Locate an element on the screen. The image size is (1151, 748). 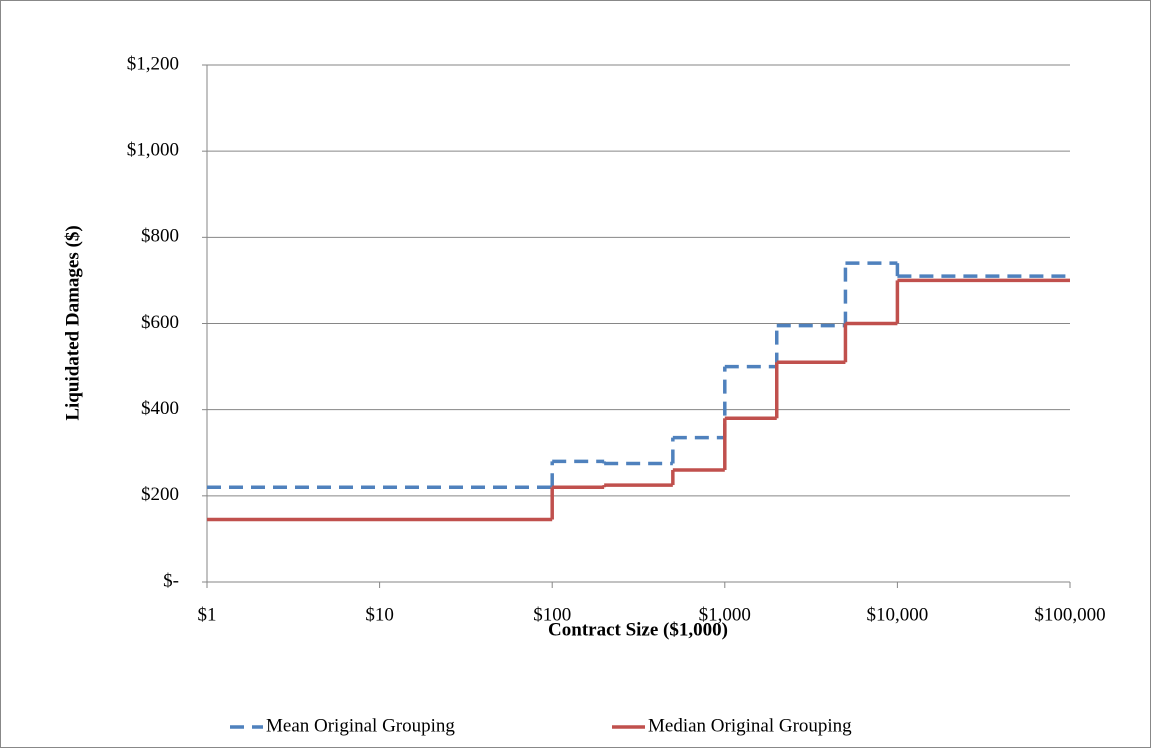
x-tick-label: $10,000 is located at coordinates (898, 614).